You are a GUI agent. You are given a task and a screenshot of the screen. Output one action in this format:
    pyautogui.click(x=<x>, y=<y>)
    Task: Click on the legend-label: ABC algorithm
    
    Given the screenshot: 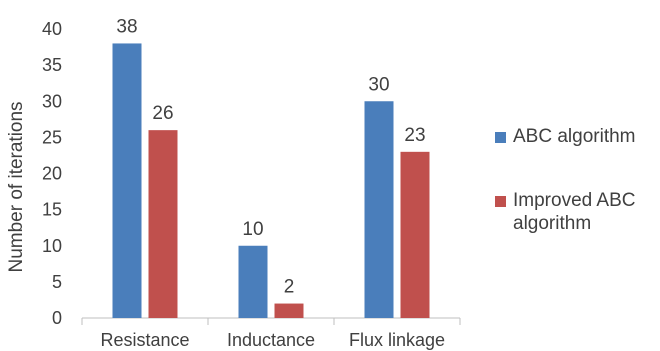 What is the action you would take?
    pyautogui.click(x=574, y=136)
    